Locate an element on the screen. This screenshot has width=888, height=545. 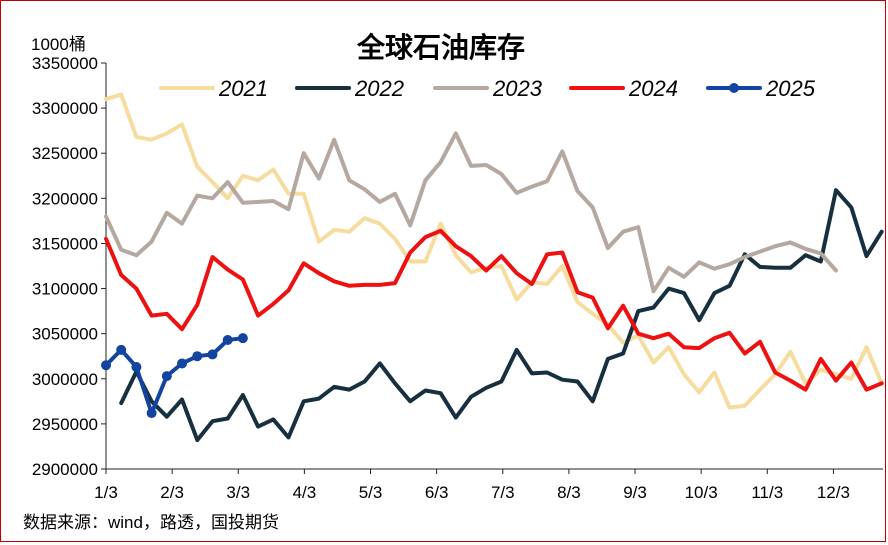
y-tick-label: 3100000 is located at coordinates (65, 289).